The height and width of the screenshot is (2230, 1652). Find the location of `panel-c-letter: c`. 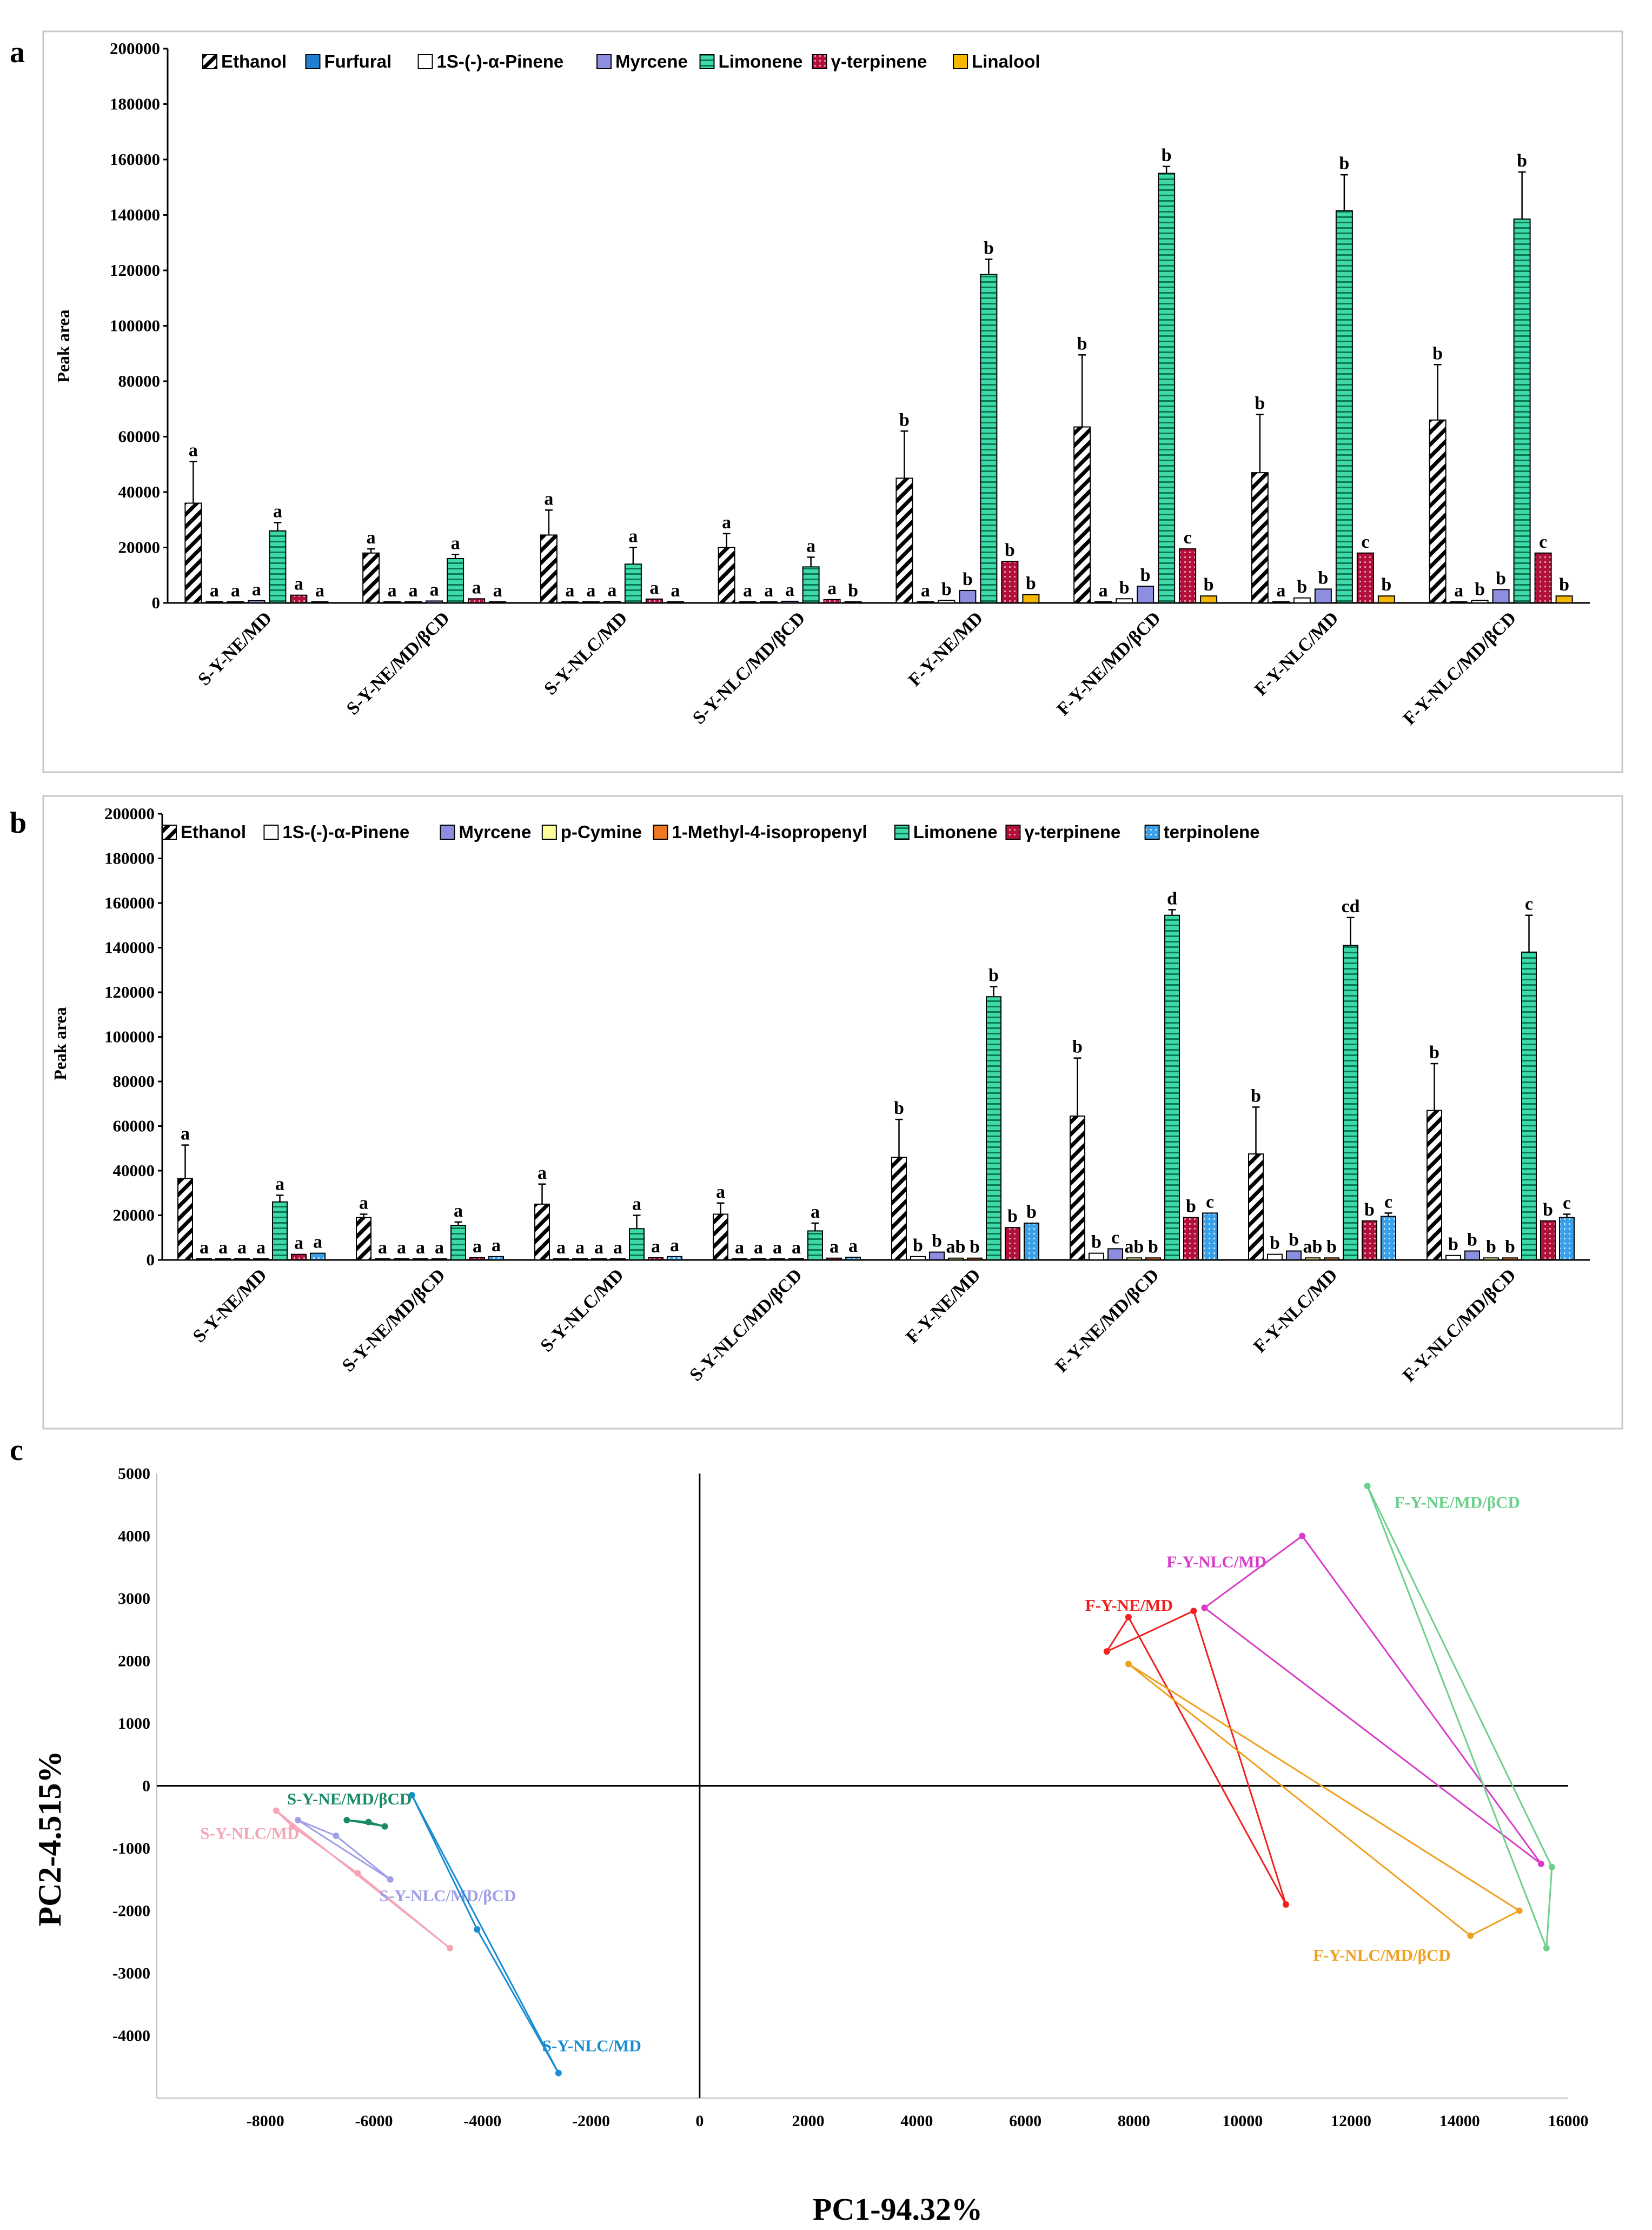

panel-c-letter: c is located at coordinates (16, 1450).